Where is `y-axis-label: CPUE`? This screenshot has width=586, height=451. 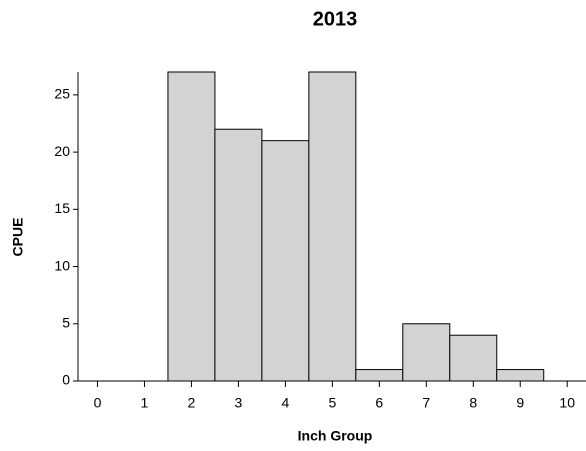
y-axis-label: CPUE is located at coordinates (18, 237).